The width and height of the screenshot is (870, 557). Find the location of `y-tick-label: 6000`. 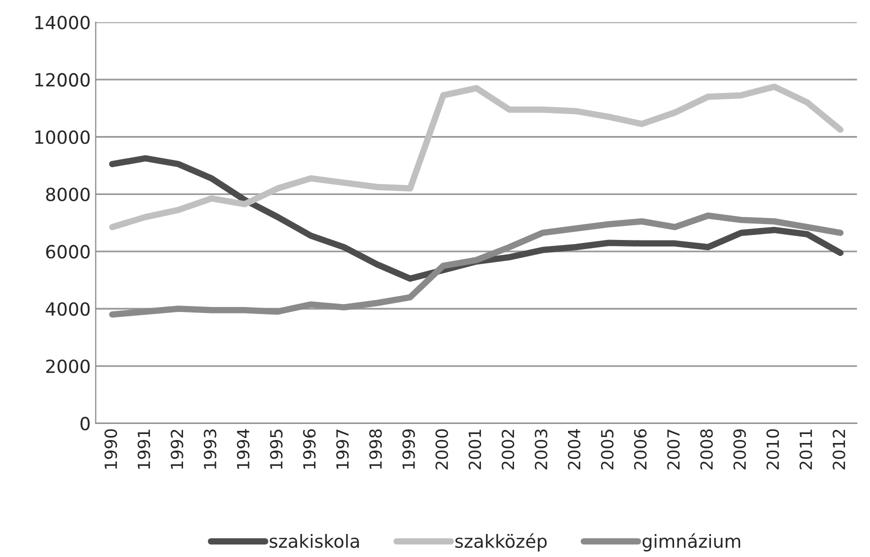

y-tick-label: 6000 is located at coordinates (68, 251).